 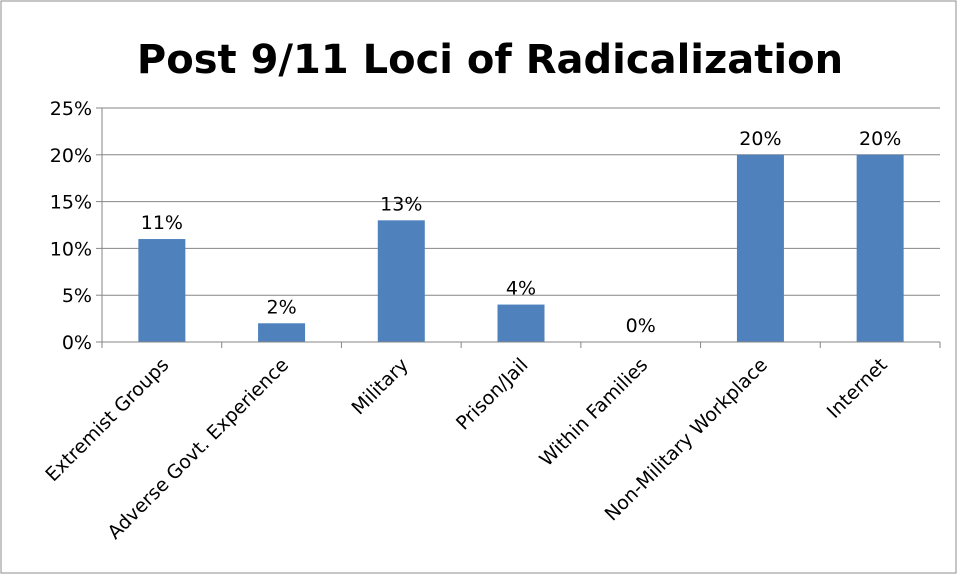 I want to click on data-label: 4%, so click(x=521, y=289).